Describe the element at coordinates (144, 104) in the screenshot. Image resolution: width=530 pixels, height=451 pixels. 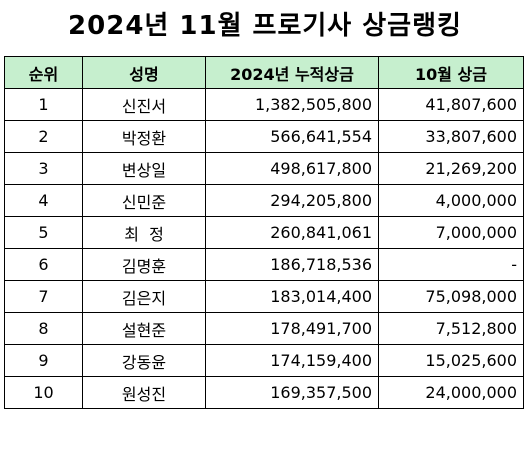
I see `name-cell: 신진서` at that location.